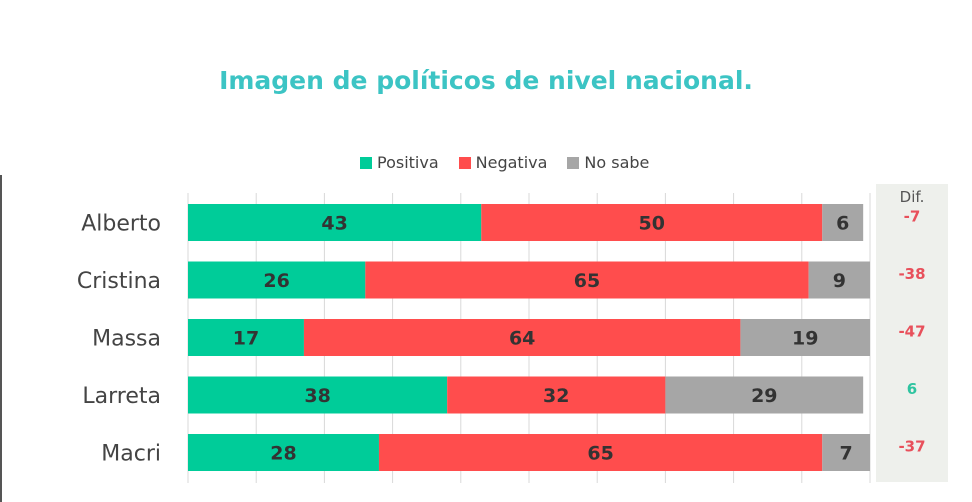 The height and width of the screenshot is (502, 972). I want to click on data-label: 32, so click(556, 396).